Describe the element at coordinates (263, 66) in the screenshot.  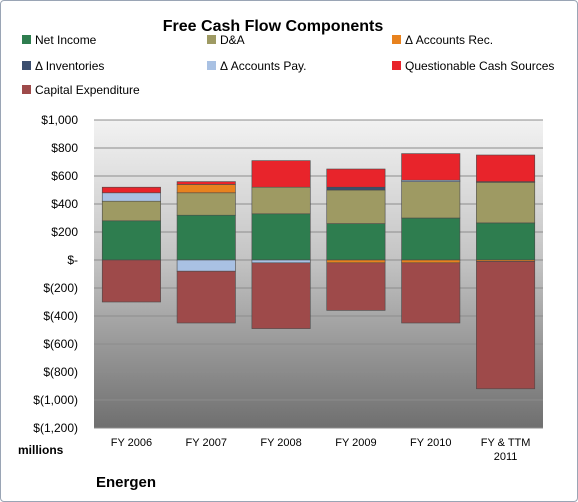
I see `legend-label: Δ Accounts Pay.` at that location.